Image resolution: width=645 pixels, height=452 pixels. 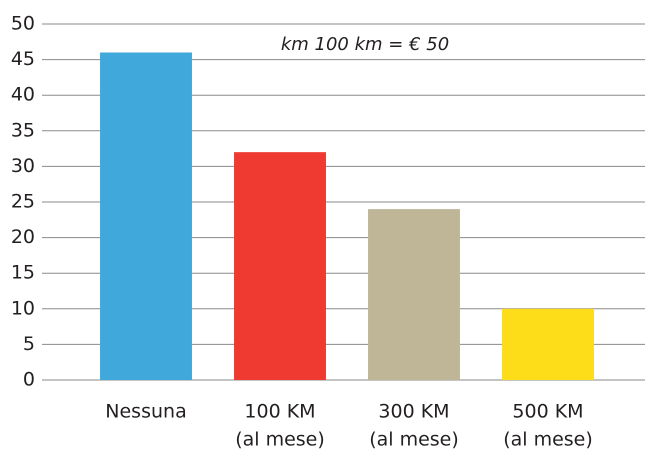 What do you see at coordinates (29, 344) in the screenshot?
I see `y-tick-label: 5` at bounding box center [29, 344].